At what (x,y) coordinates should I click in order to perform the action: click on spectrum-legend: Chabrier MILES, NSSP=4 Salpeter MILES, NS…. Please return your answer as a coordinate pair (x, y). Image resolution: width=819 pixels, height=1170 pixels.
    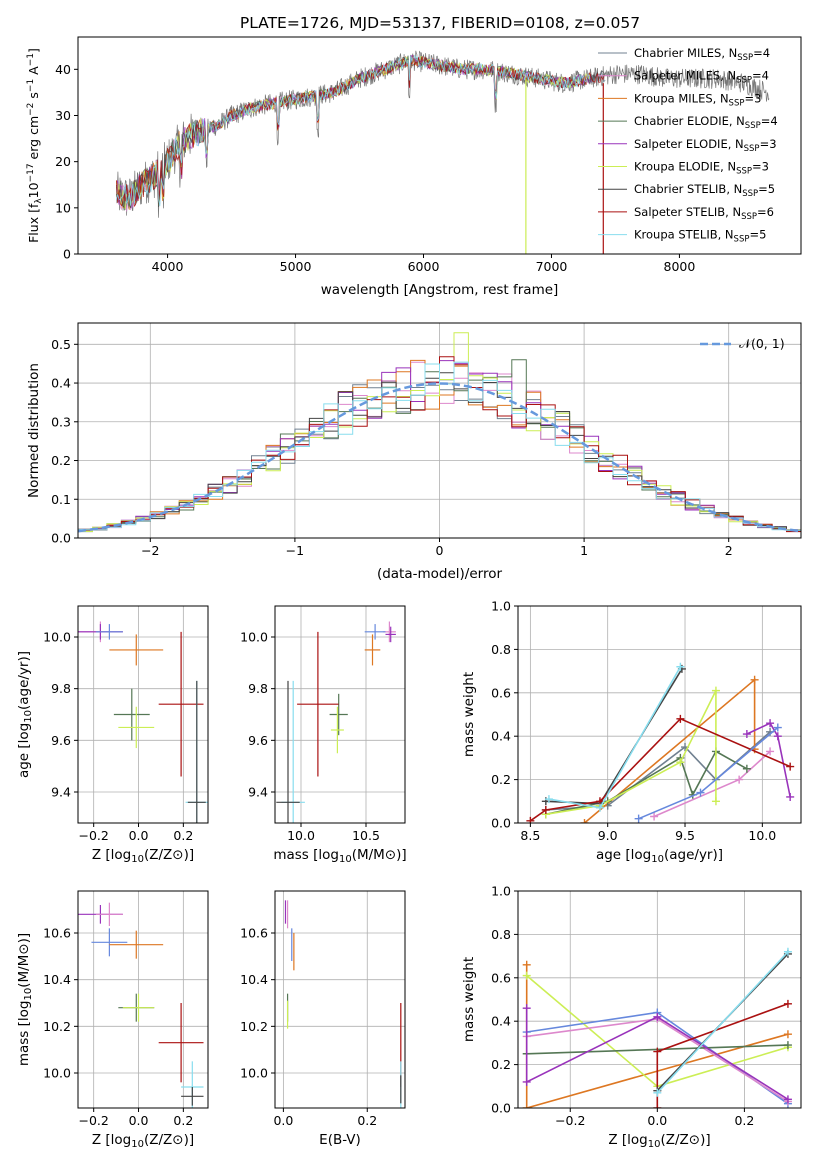
    Looking at the image, I should click on (688, 145).